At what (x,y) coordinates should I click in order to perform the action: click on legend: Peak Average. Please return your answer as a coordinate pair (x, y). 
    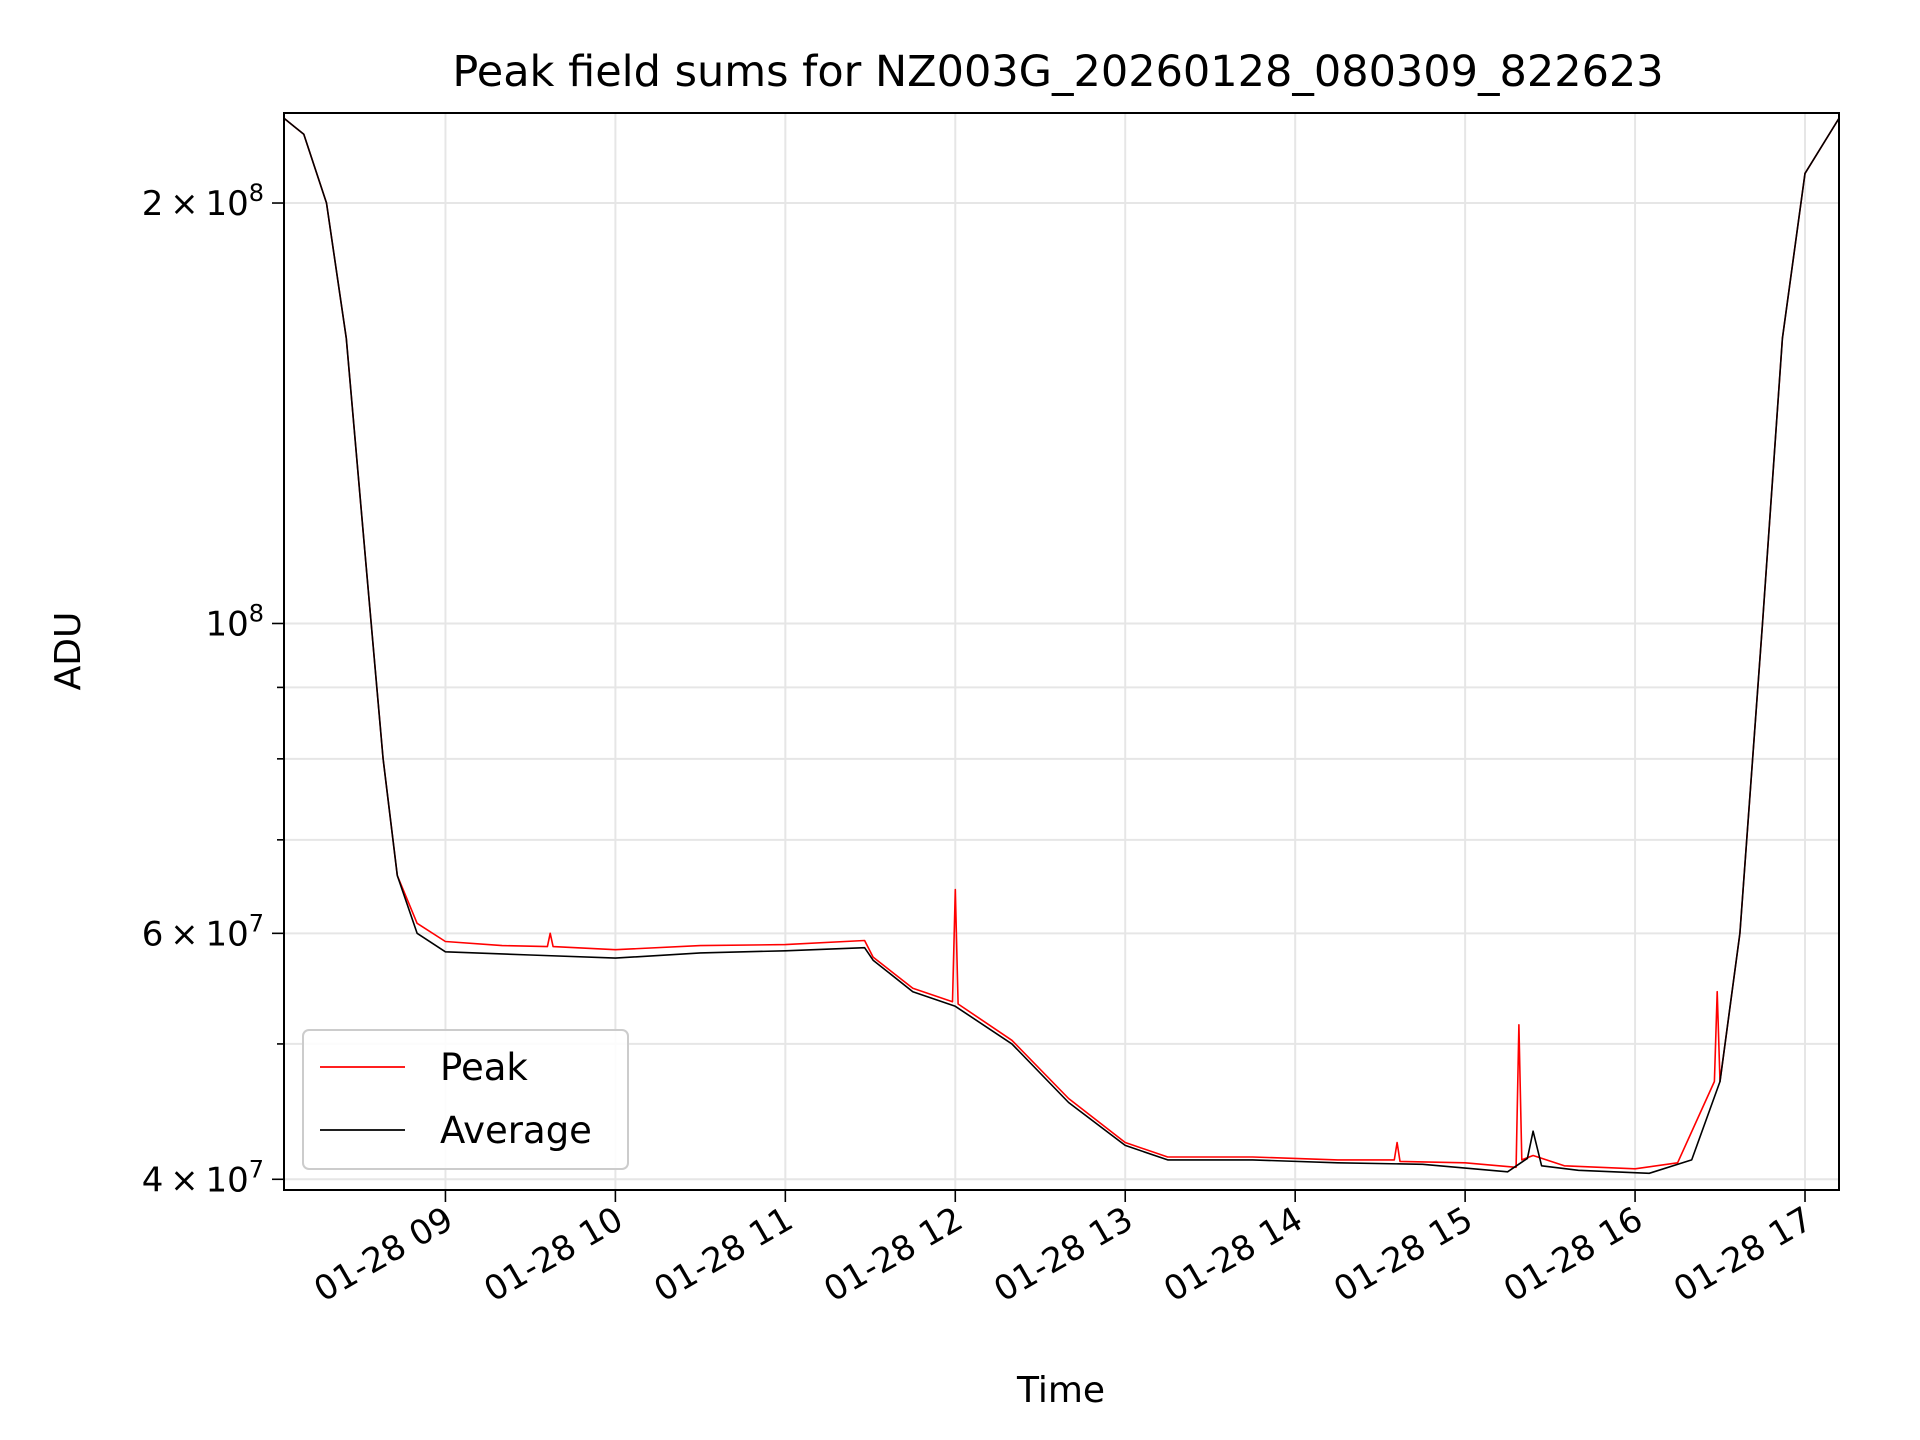
    Looking at the image, I should click on (465, 1099).